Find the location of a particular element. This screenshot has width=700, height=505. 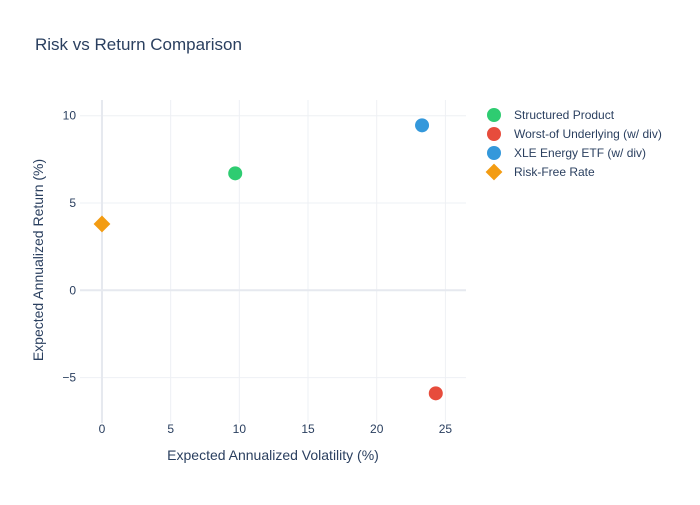

legend-marker-worst-of-underlying-w-div is located at coordinates (494, 134).